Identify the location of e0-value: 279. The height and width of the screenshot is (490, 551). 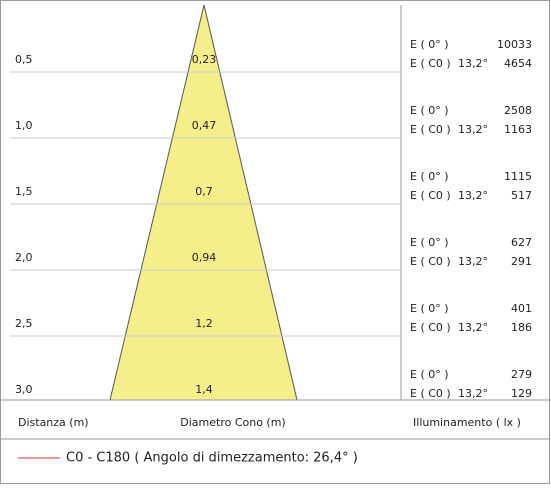
(521, 374).